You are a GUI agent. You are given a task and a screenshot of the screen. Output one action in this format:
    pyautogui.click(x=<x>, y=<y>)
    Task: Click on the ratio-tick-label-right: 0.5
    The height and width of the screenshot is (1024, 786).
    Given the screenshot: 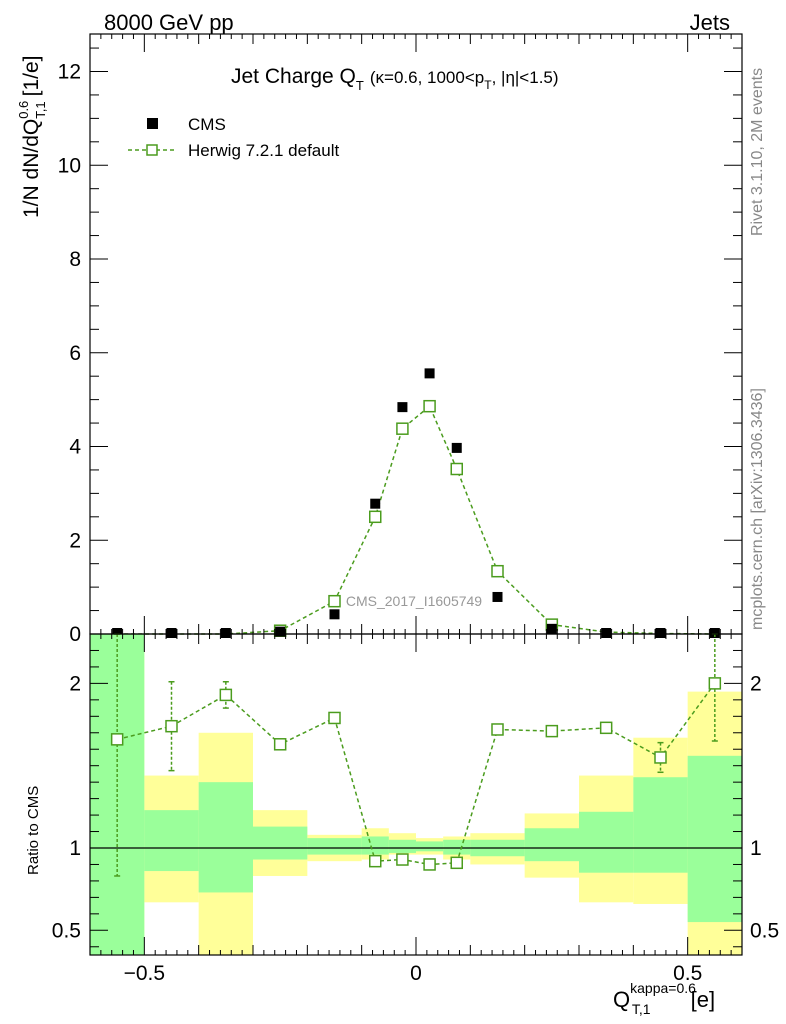 What is the action you would take?
    pyautogui.click(x=764, y=930)
    